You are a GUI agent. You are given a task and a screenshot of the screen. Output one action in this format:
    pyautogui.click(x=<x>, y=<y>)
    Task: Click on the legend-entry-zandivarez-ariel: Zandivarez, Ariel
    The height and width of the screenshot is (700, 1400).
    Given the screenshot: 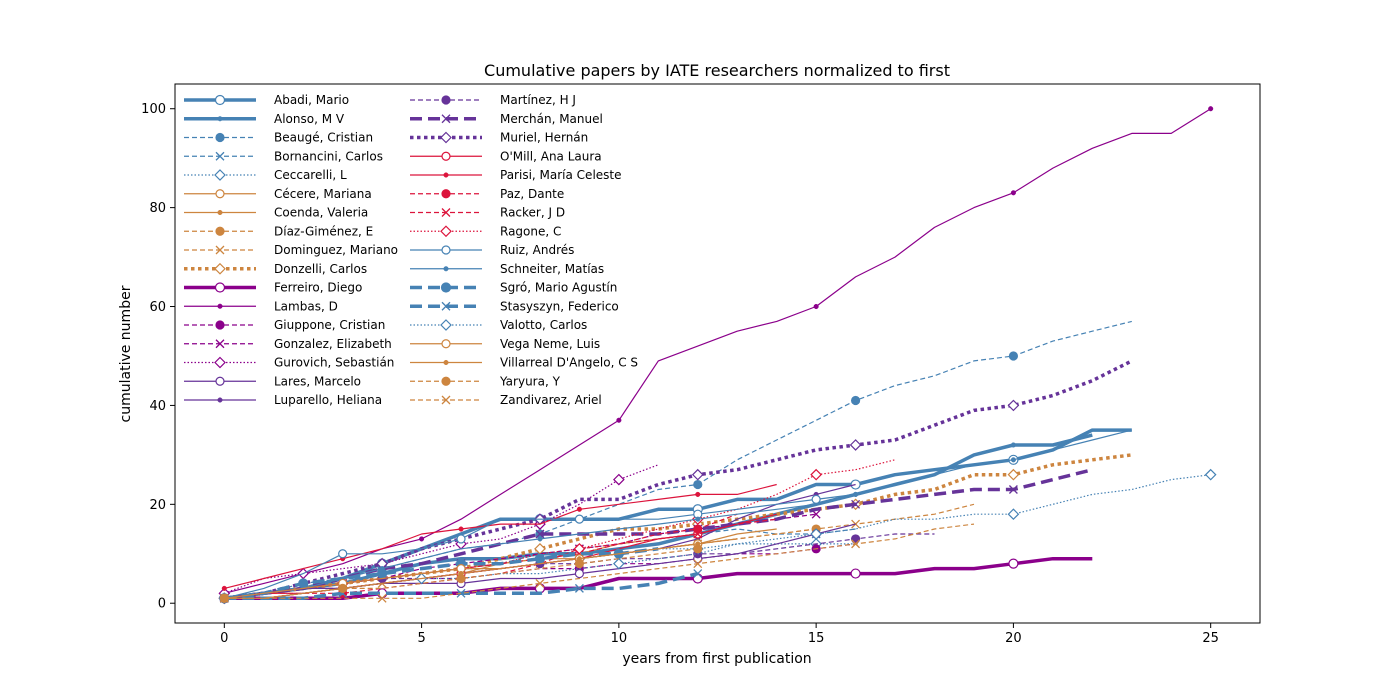 What is the action you would take?
    pyautogui.click(x=506, y=400)
    